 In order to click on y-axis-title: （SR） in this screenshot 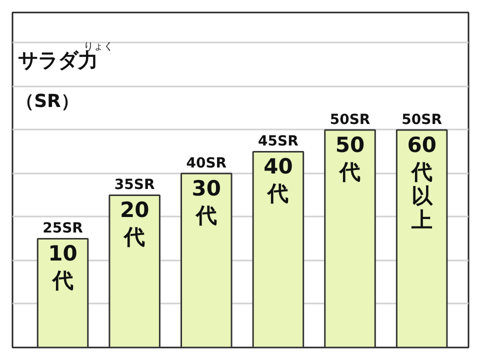, I will do `click(47, 101)`.